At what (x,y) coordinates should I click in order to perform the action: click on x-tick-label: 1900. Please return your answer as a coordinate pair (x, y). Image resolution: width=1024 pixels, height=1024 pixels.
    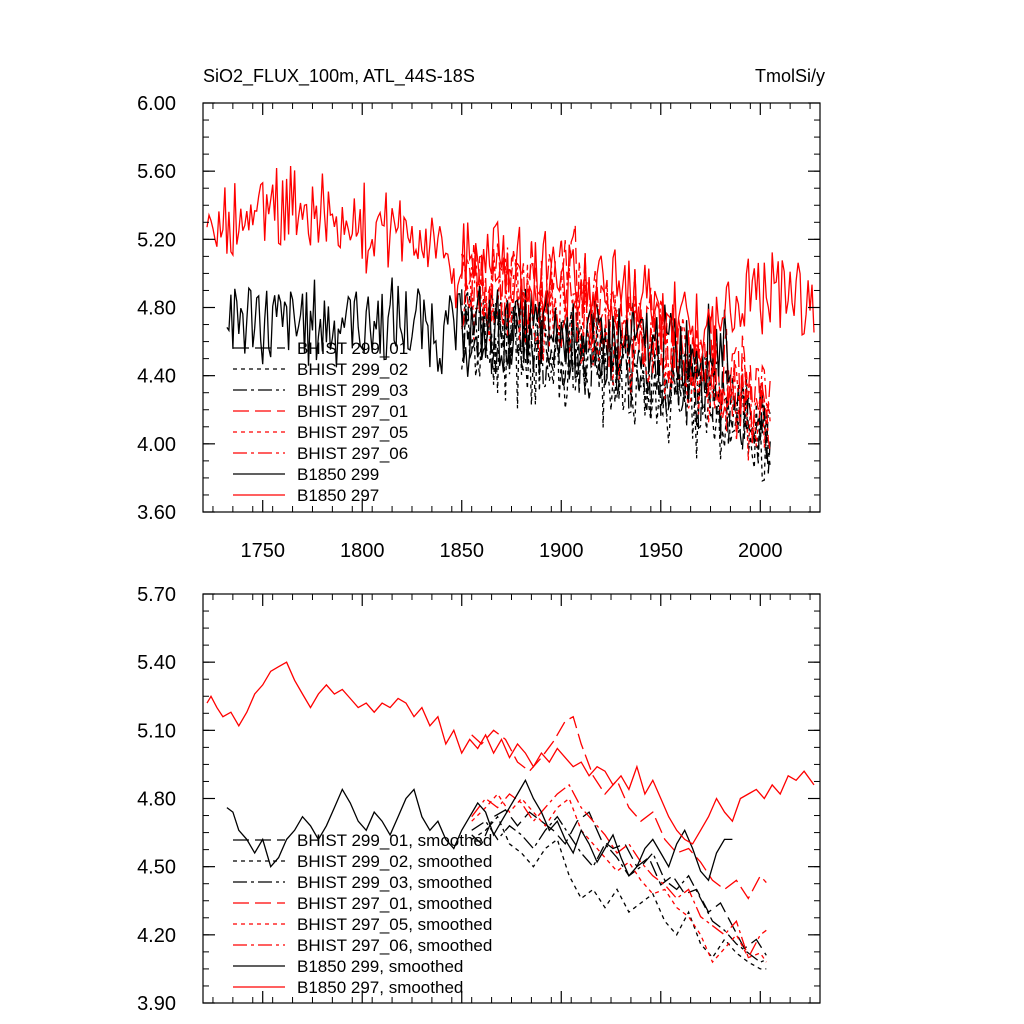
    Looking at the image, I should click on (561, 551).